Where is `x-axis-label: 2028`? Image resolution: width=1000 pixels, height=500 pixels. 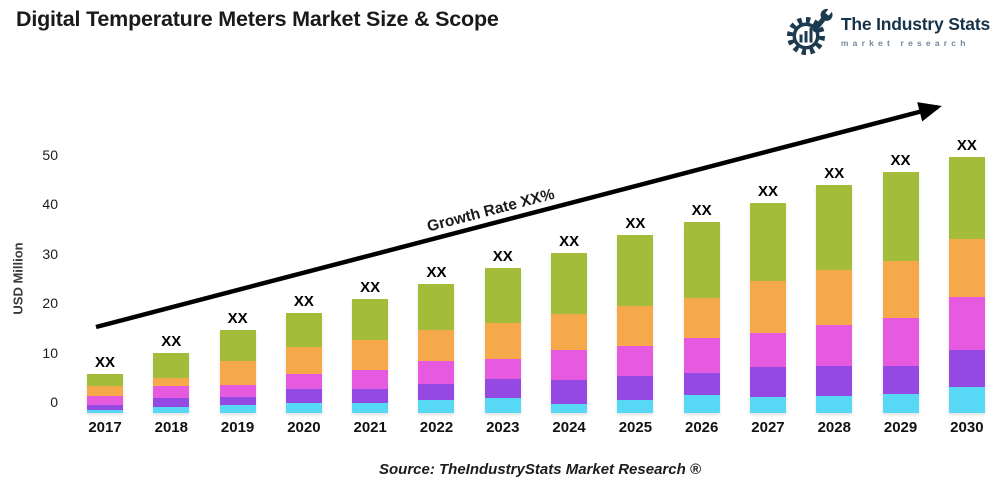
x-axis-label: 2028 is located at coordinates (834, 427).